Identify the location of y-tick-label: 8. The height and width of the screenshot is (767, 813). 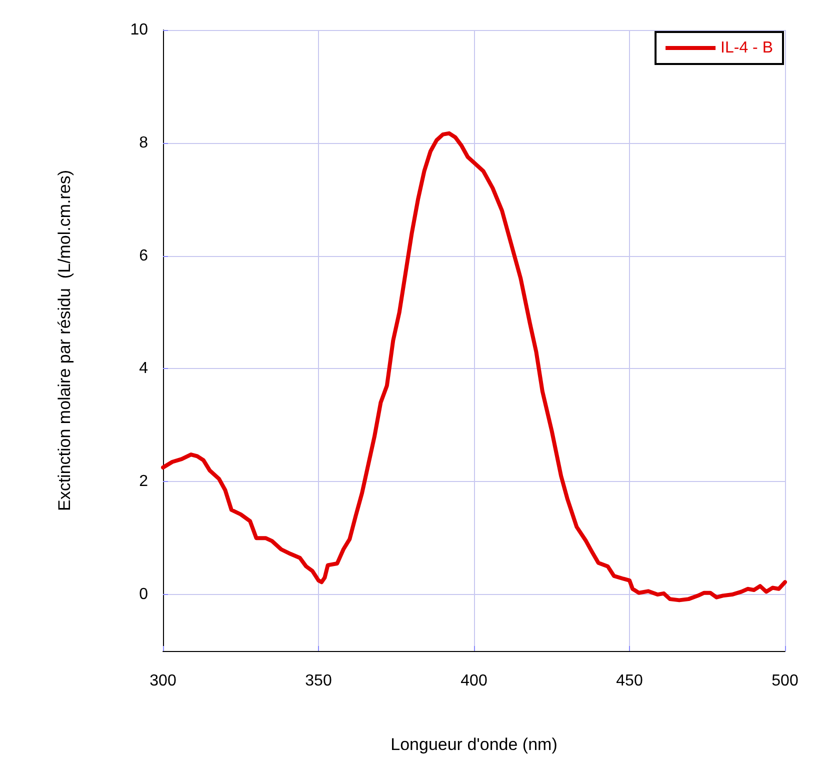
(143, 143).